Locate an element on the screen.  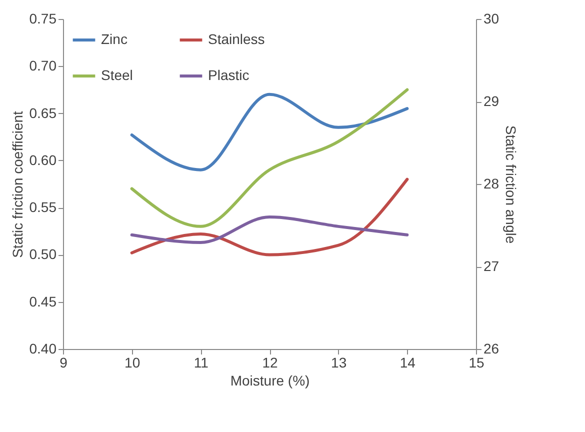
y-tick-label: 0.70 is located at coordinates (43, 66).